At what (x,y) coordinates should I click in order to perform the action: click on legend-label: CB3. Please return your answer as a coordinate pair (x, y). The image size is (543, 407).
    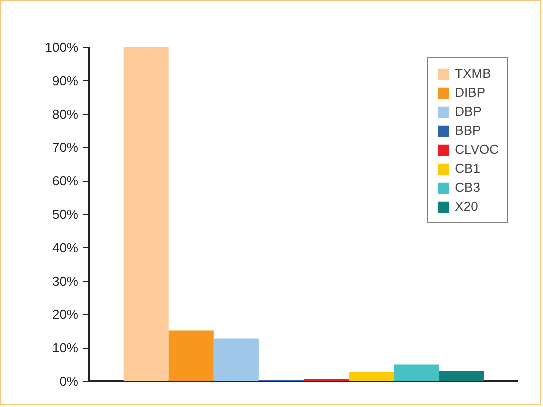
    Looking at the image, I should click on (467, 187).